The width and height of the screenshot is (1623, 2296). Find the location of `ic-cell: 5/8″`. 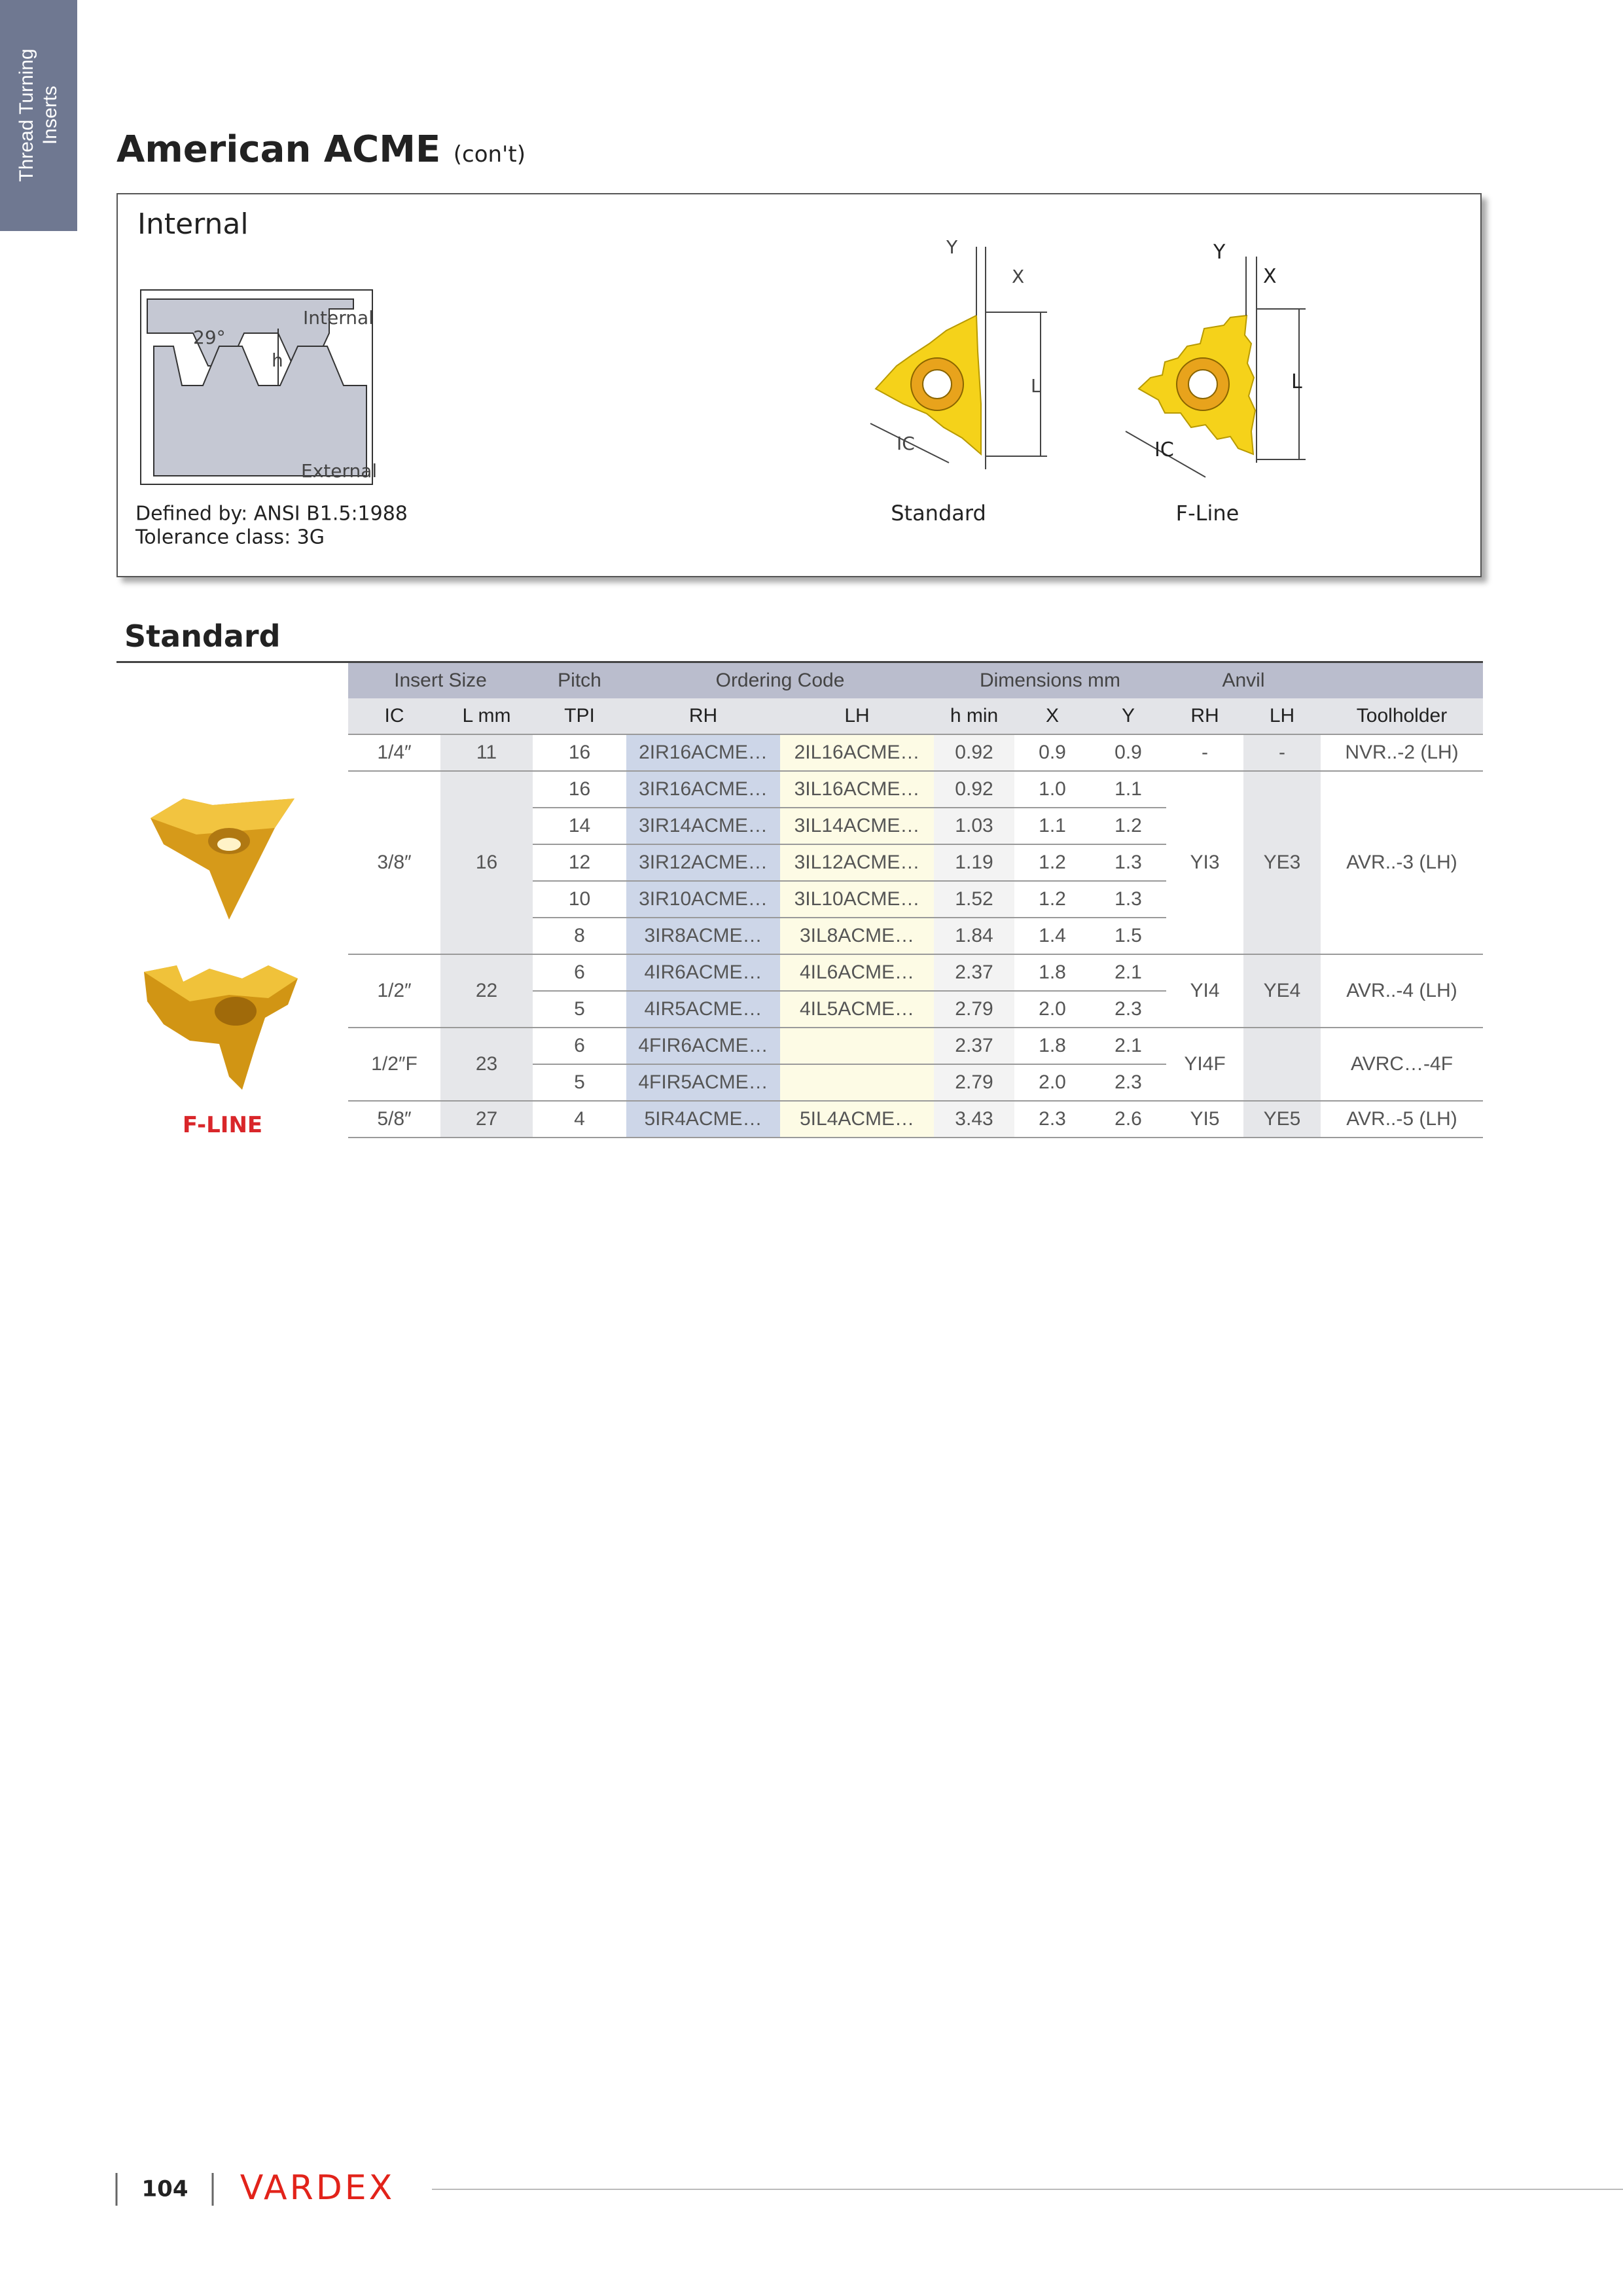

ic-cell: 5/8″ is located at coordinates (394, 1119).